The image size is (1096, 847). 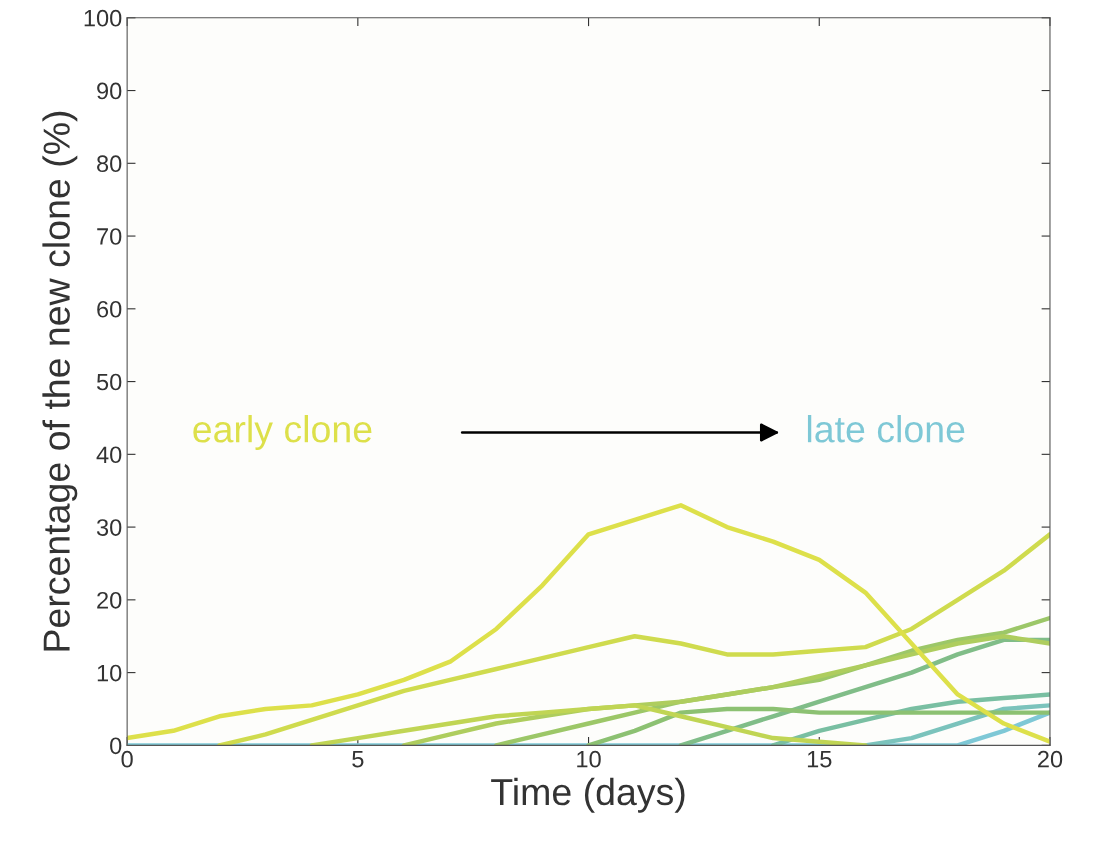 What do you see at coordinates (109, 600) in the screenshot?
I see `y-tick-label: 20` at bounding box center [109, 600].